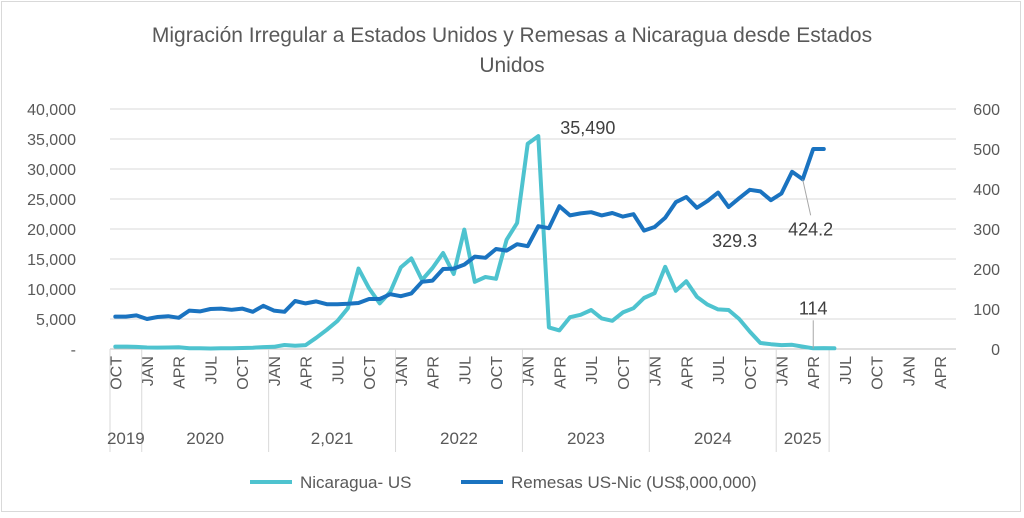 The width and height of the screenshot is (1024, 518). What do you see at coordinates (332, 438) in the screenshot?
I see `year-label: 2,021` at bounding box center [332, 438].